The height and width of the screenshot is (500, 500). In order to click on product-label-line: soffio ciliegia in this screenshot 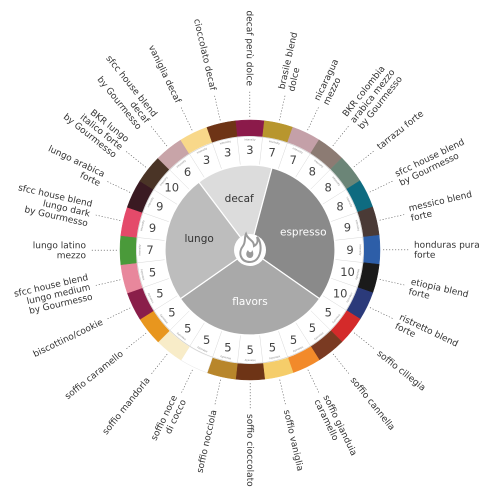, I will do `click(401, 371)`.